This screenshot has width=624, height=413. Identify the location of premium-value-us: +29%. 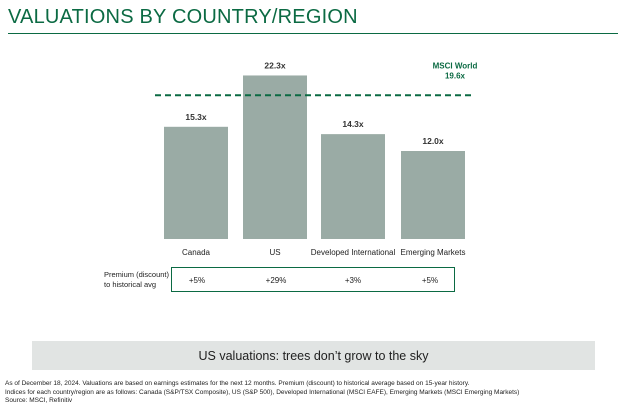
(276, 280).